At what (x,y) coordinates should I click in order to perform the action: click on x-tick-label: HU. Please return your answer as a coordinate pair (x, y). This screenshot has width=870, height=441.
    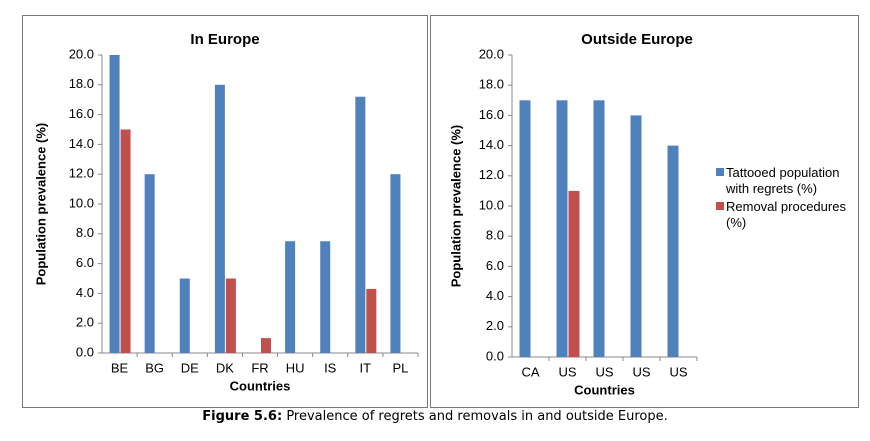
    Looking at the image, I should click on (295, 367).